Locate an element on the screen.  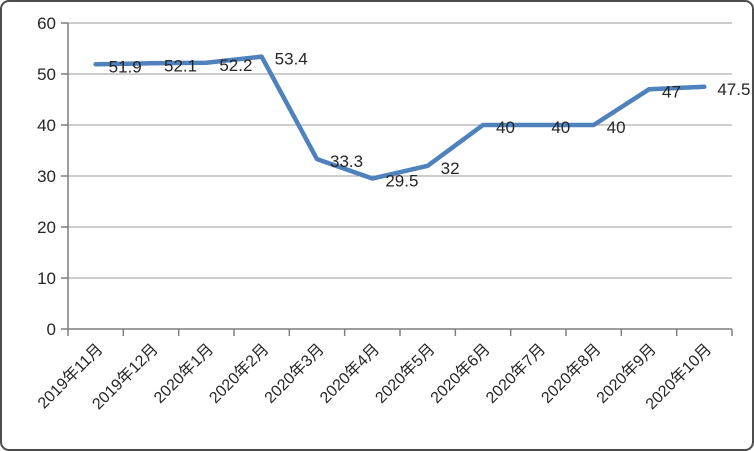
y-axis-tick-label: 20 is located at coordinates (46, 227).